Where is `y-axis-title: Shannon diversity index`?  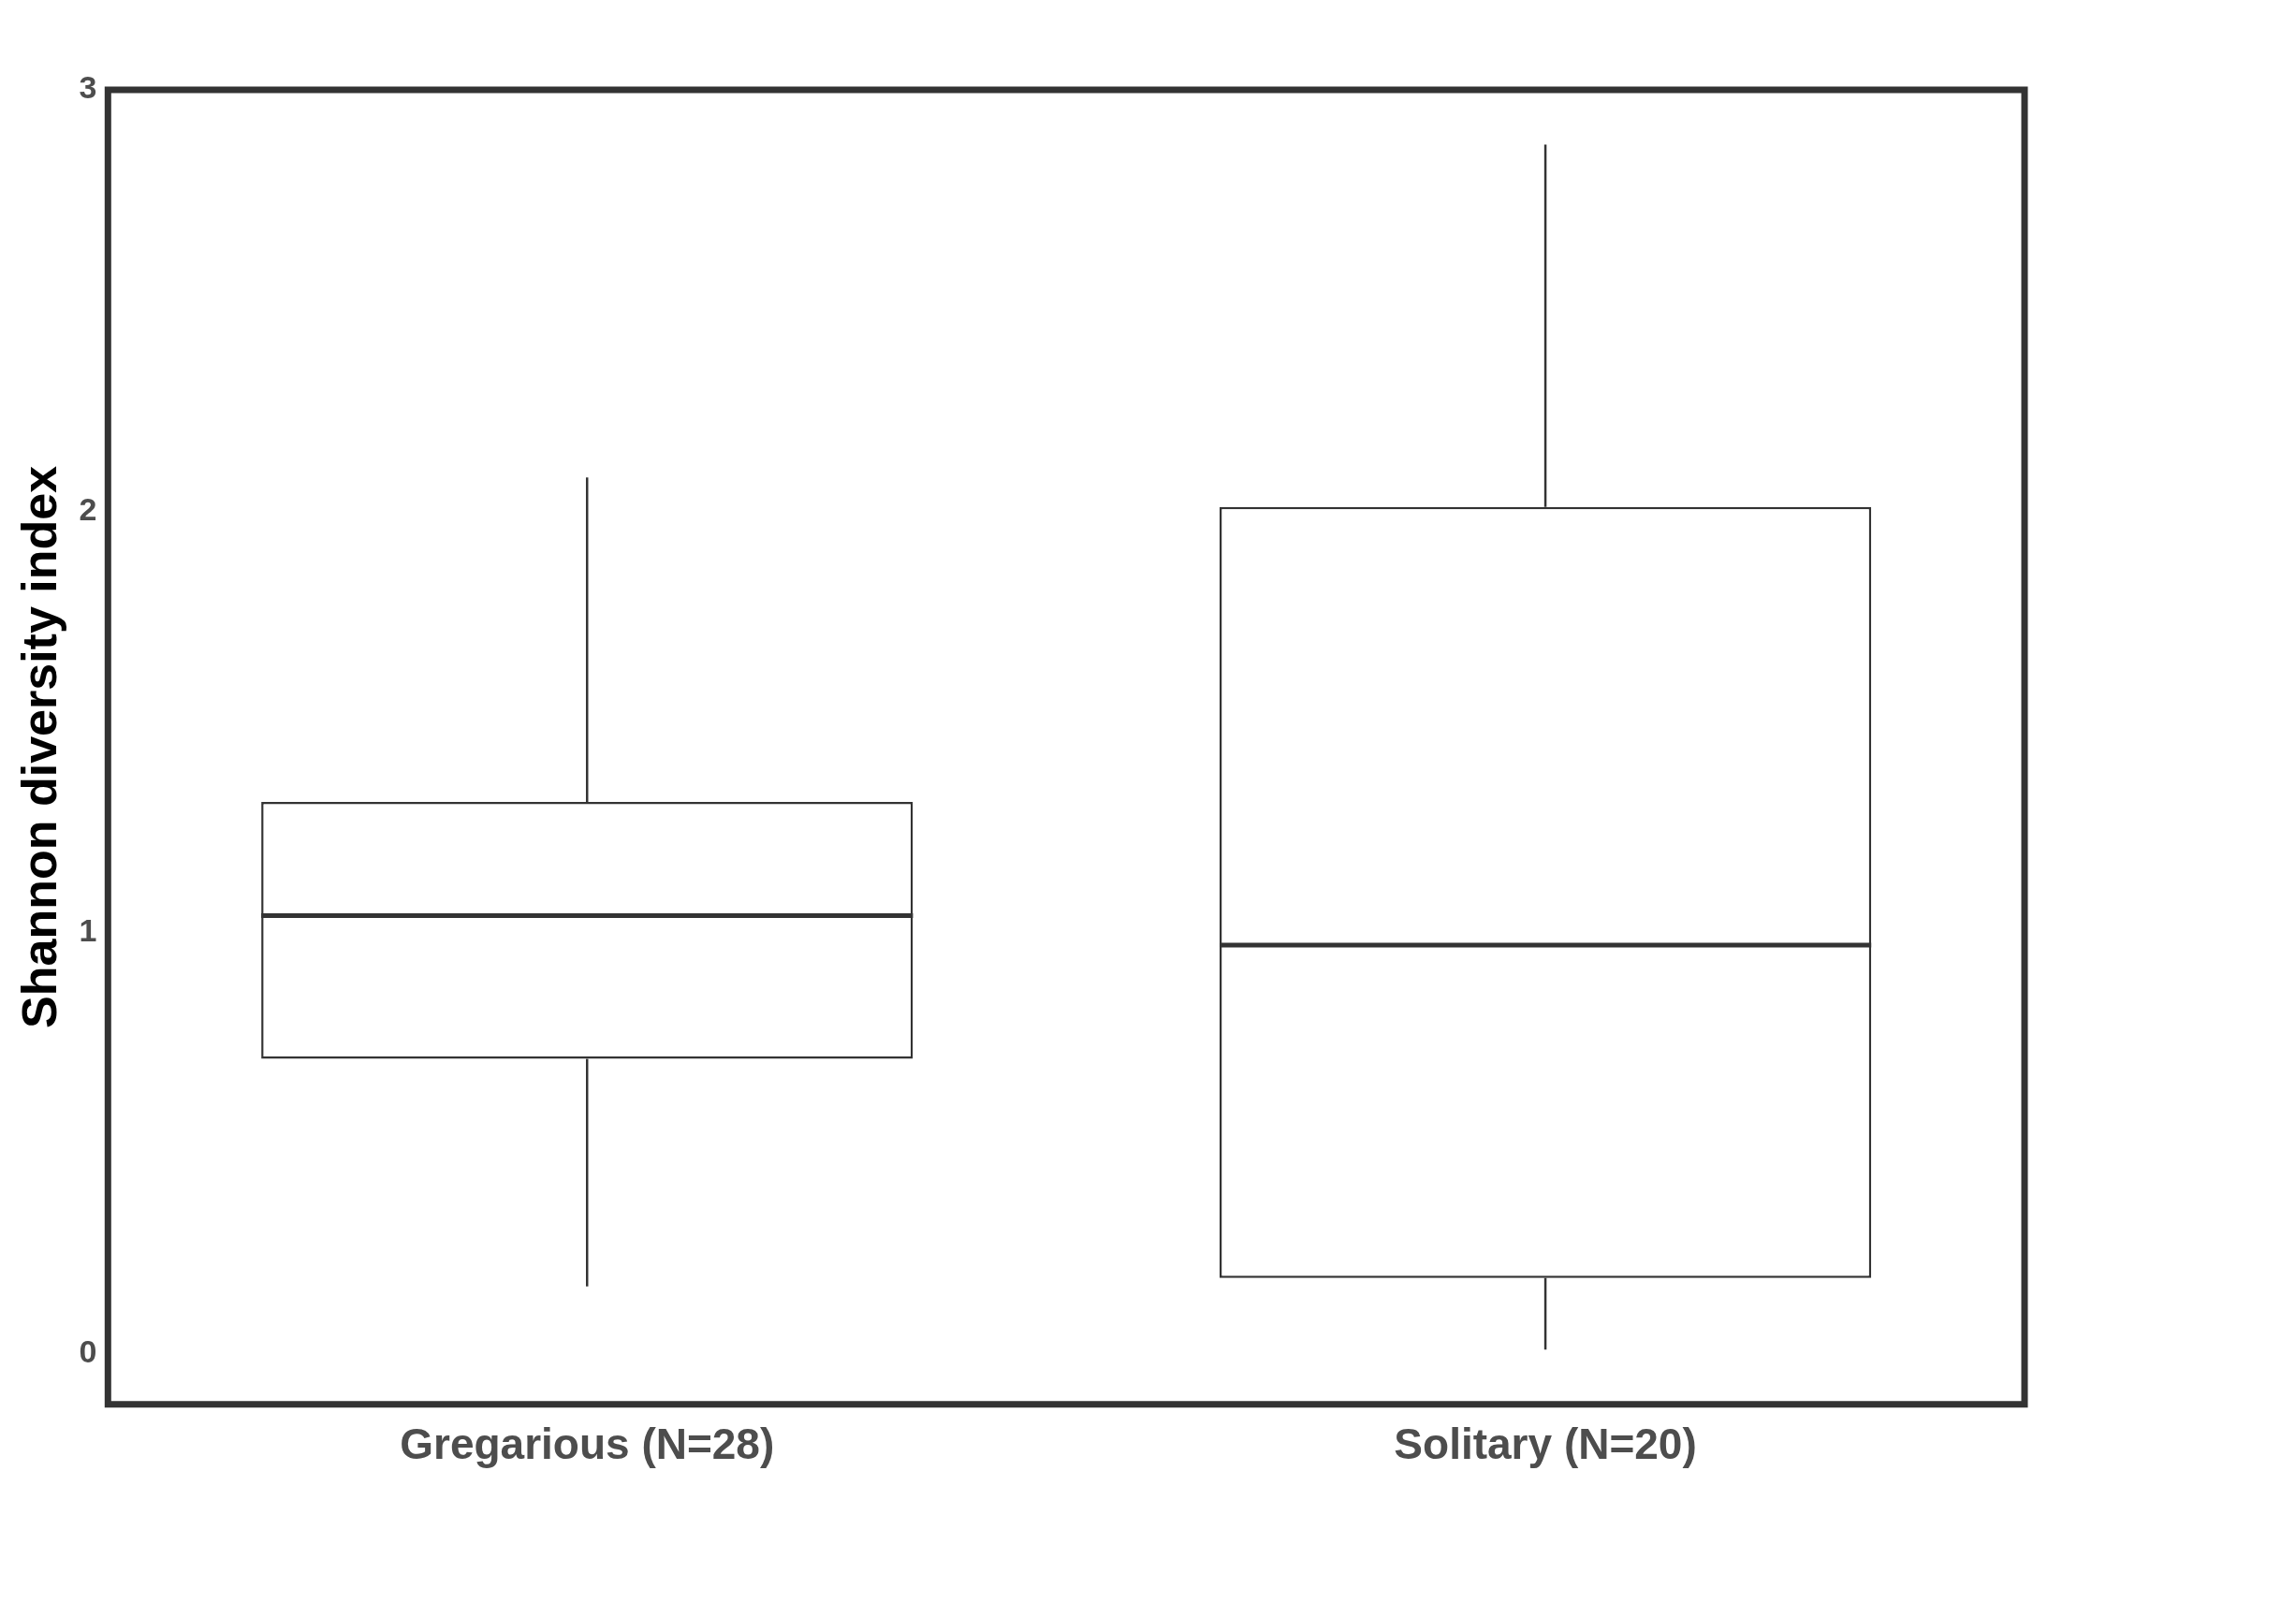 y-axis-title: Shannon diversity index is located at coordinates (38, 746).